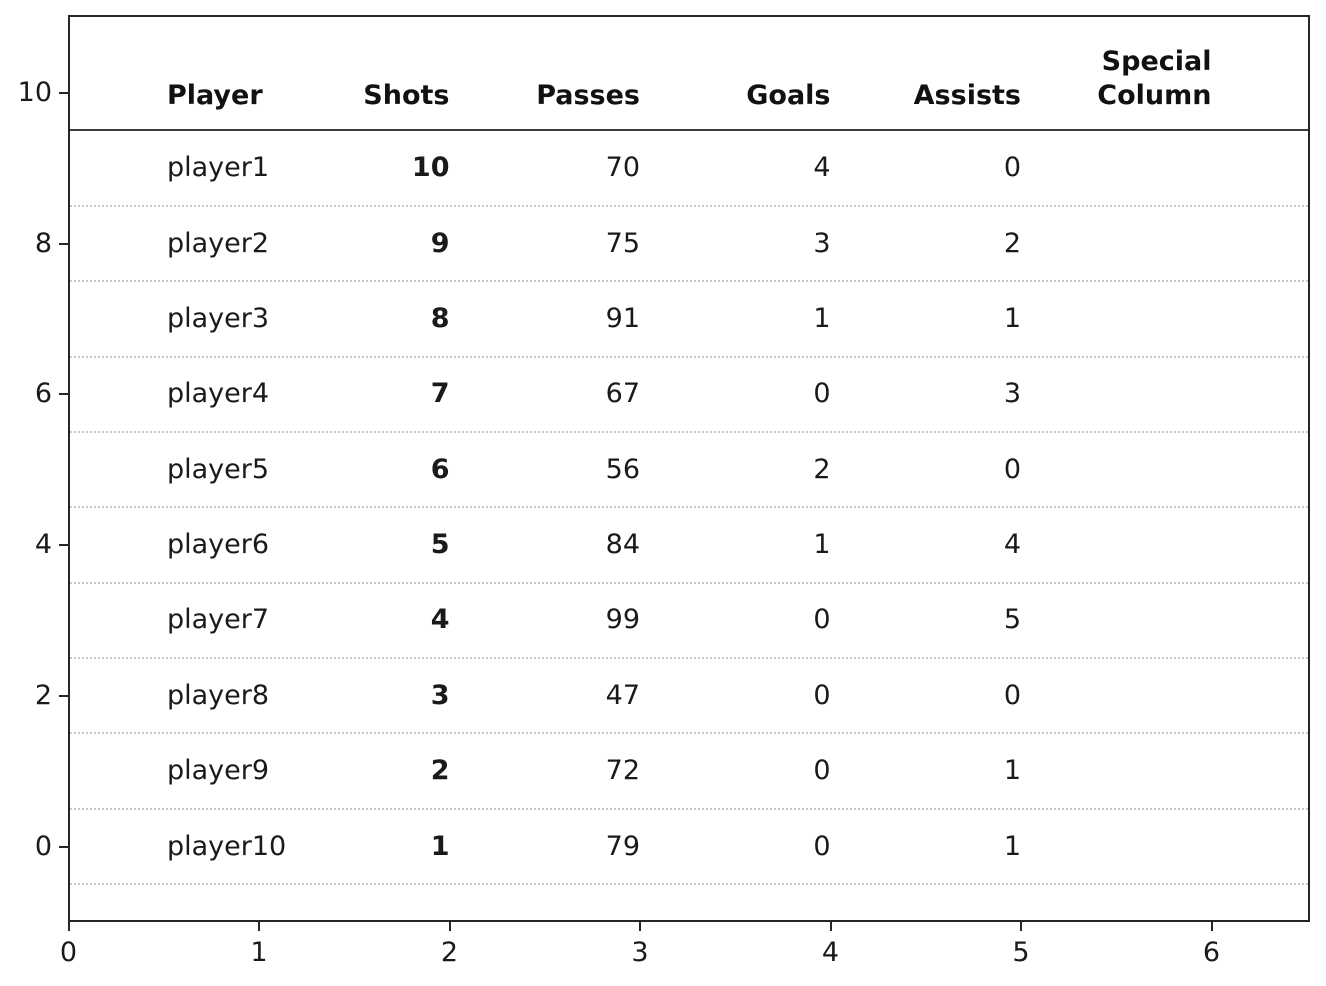  What do you see at coordinates (43, 545) in the screenshot?
I see `y-axis-tick-label: 4` at bounding box center [43, 545].